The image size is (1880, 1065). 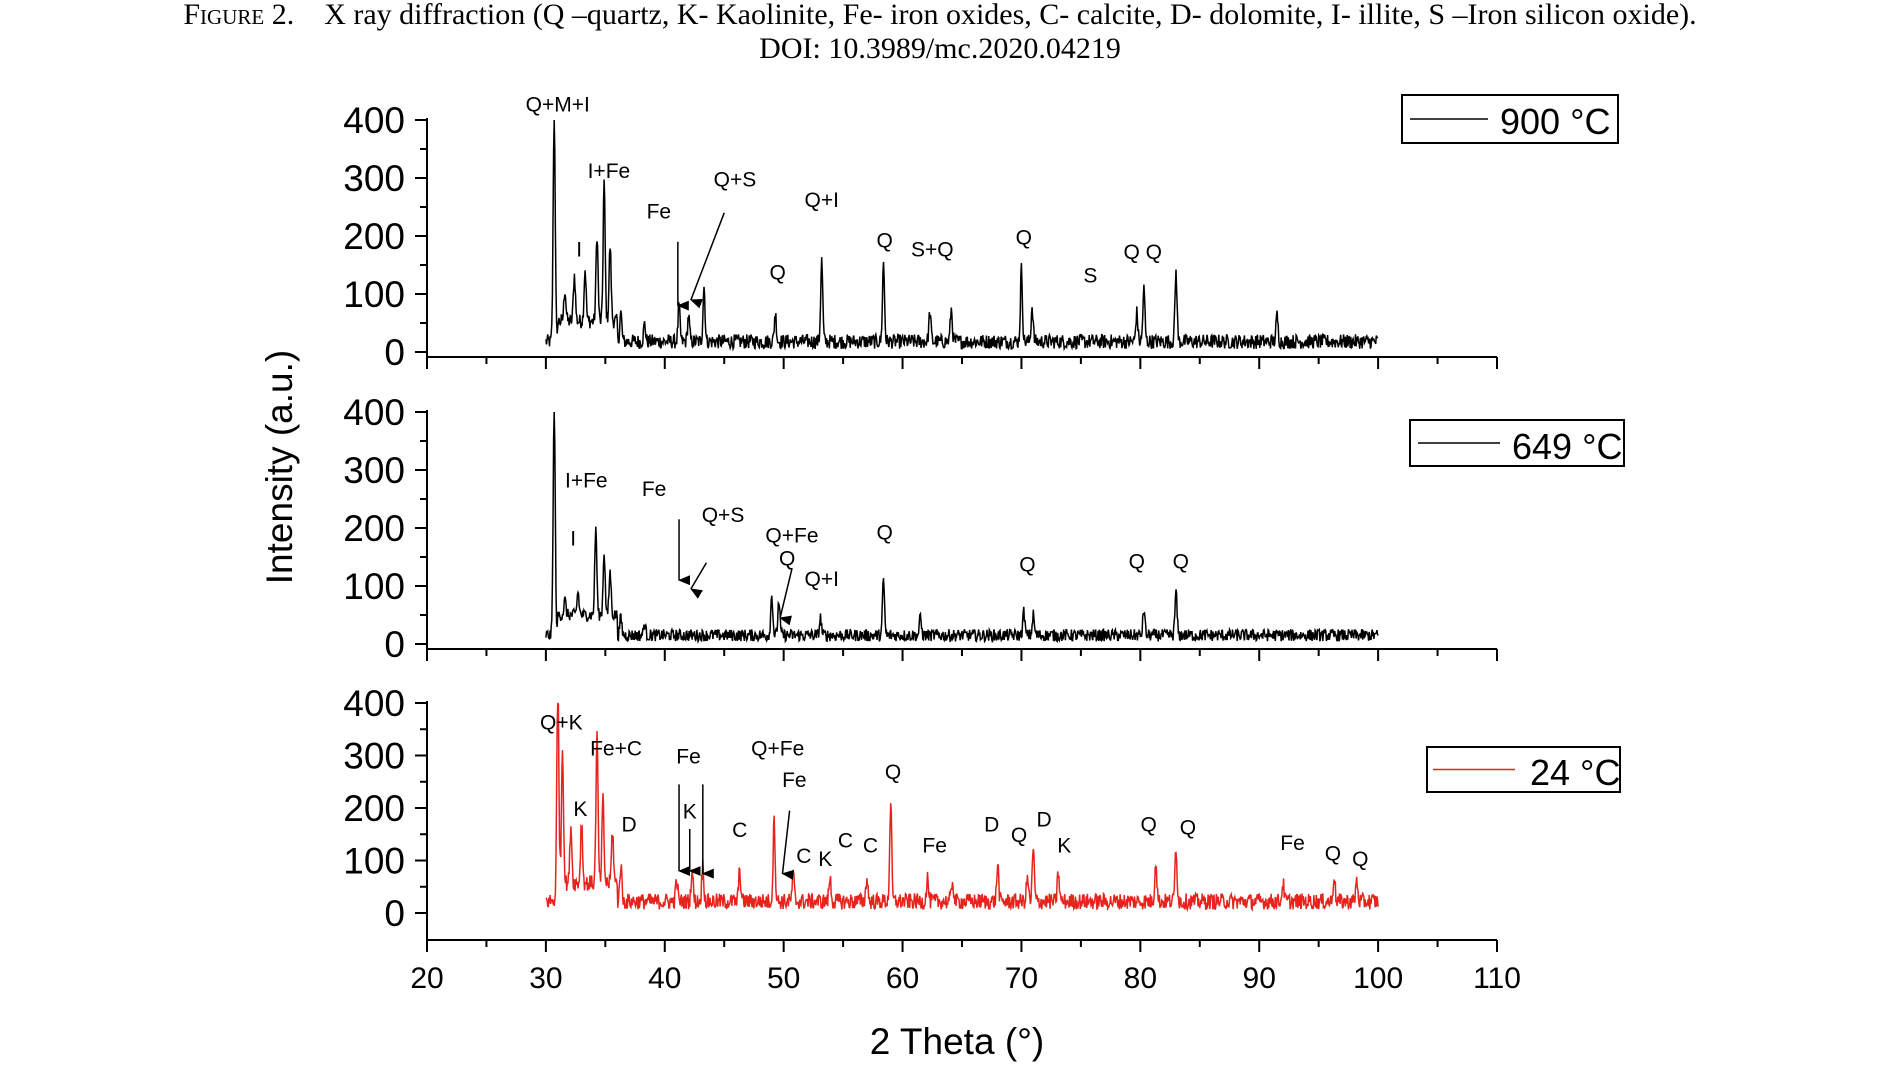 I want to click on x-tick-label: 60, so click(x=902, y=978).